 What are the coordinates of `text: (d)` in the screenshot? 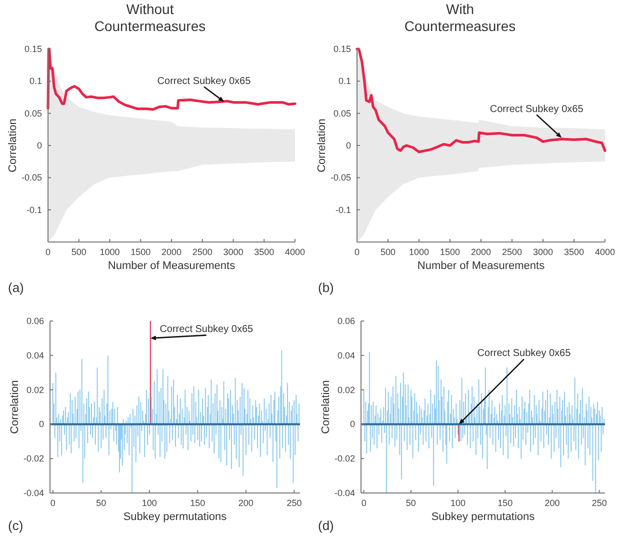 It's located at (326, 525).